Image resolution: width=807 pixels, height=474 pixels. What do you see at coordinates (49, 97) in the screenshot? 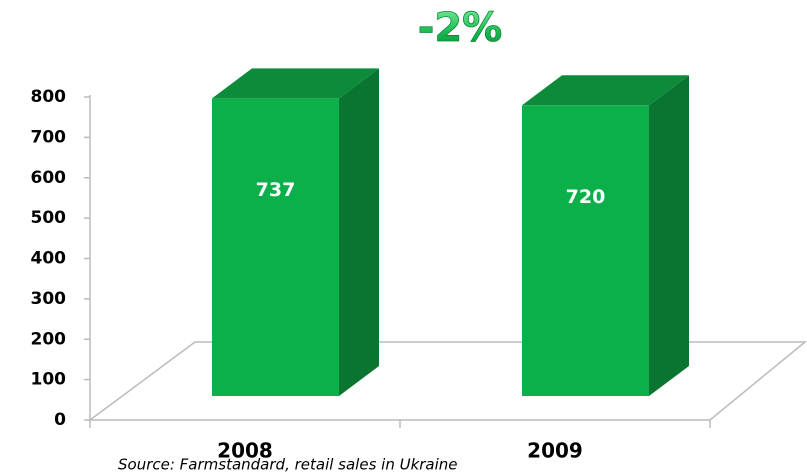
I see `y-tick-label: 800` at bounding box center [49, 97].